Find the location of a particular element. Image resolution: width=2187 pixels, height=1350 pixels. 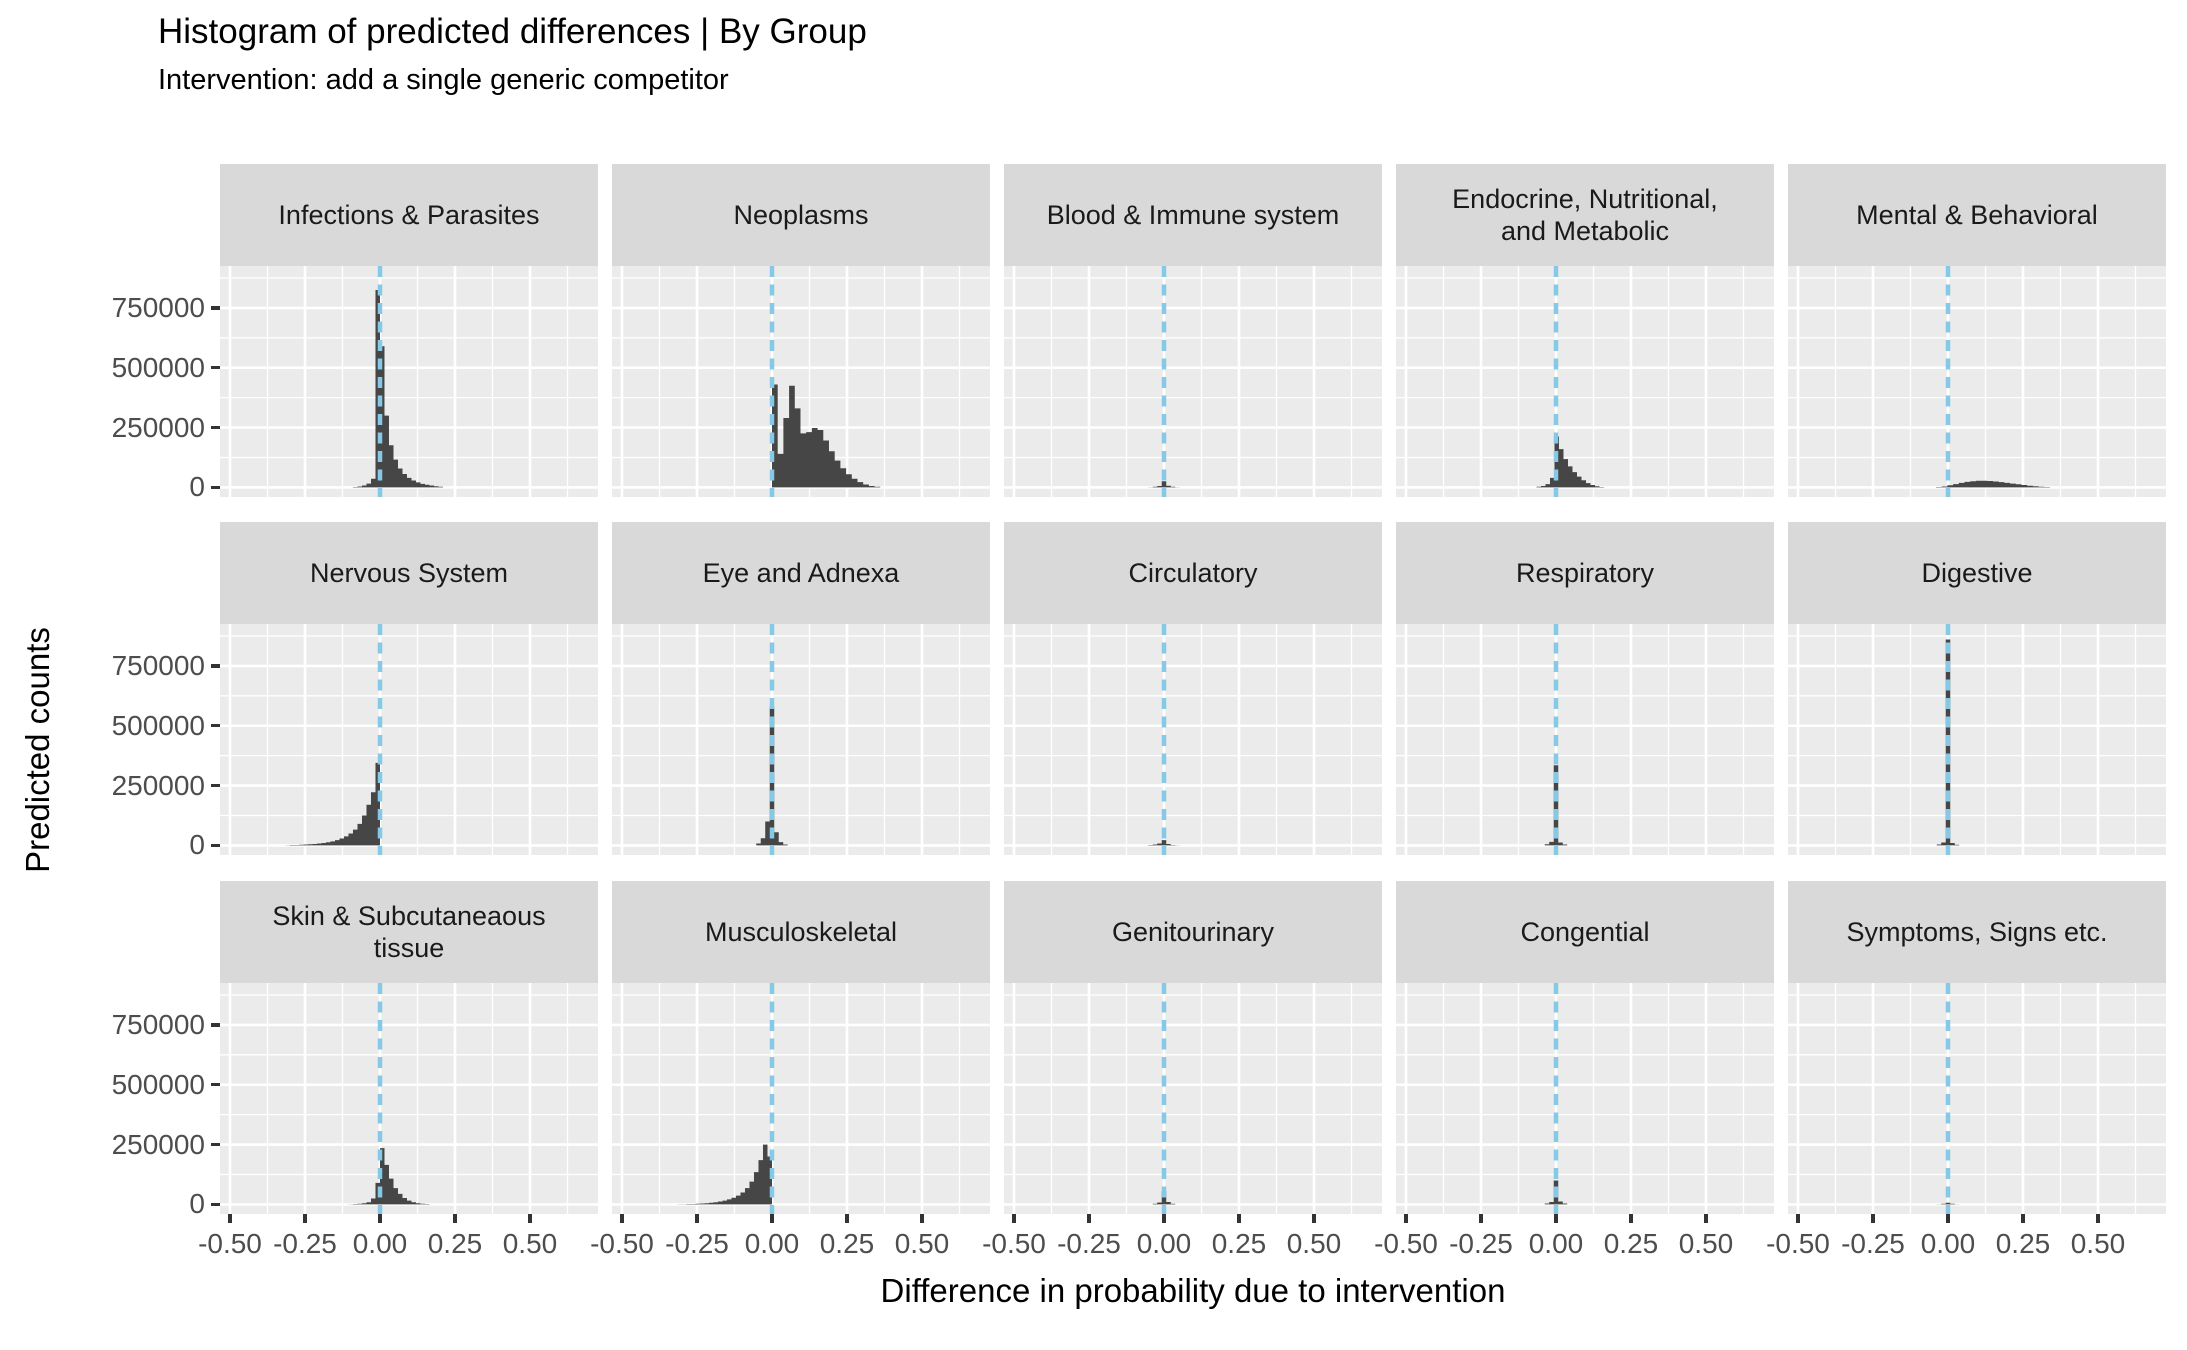

facet-strip-label: Neoplasms is located at coordinates (801, 214).